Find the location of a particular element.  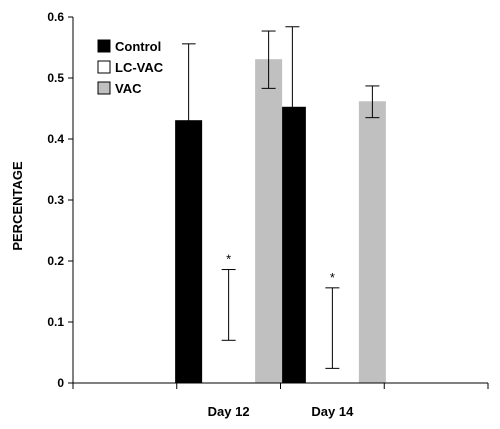

x-tick-label: Day 12 is located at coordinates (229, 411).